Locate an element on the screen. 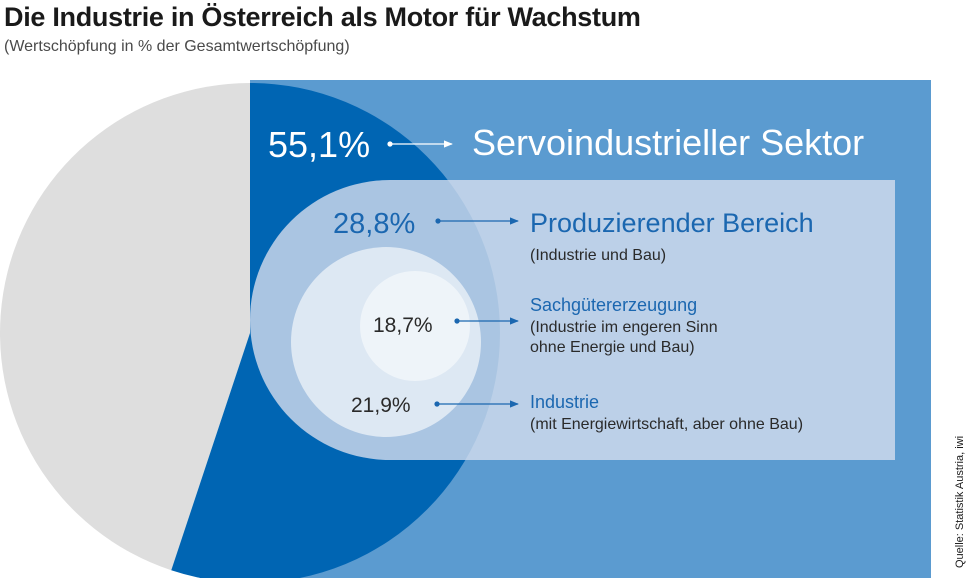  note-sachgueter-line2: ohne Energie und Bau) is located at coordinates (612, 347).